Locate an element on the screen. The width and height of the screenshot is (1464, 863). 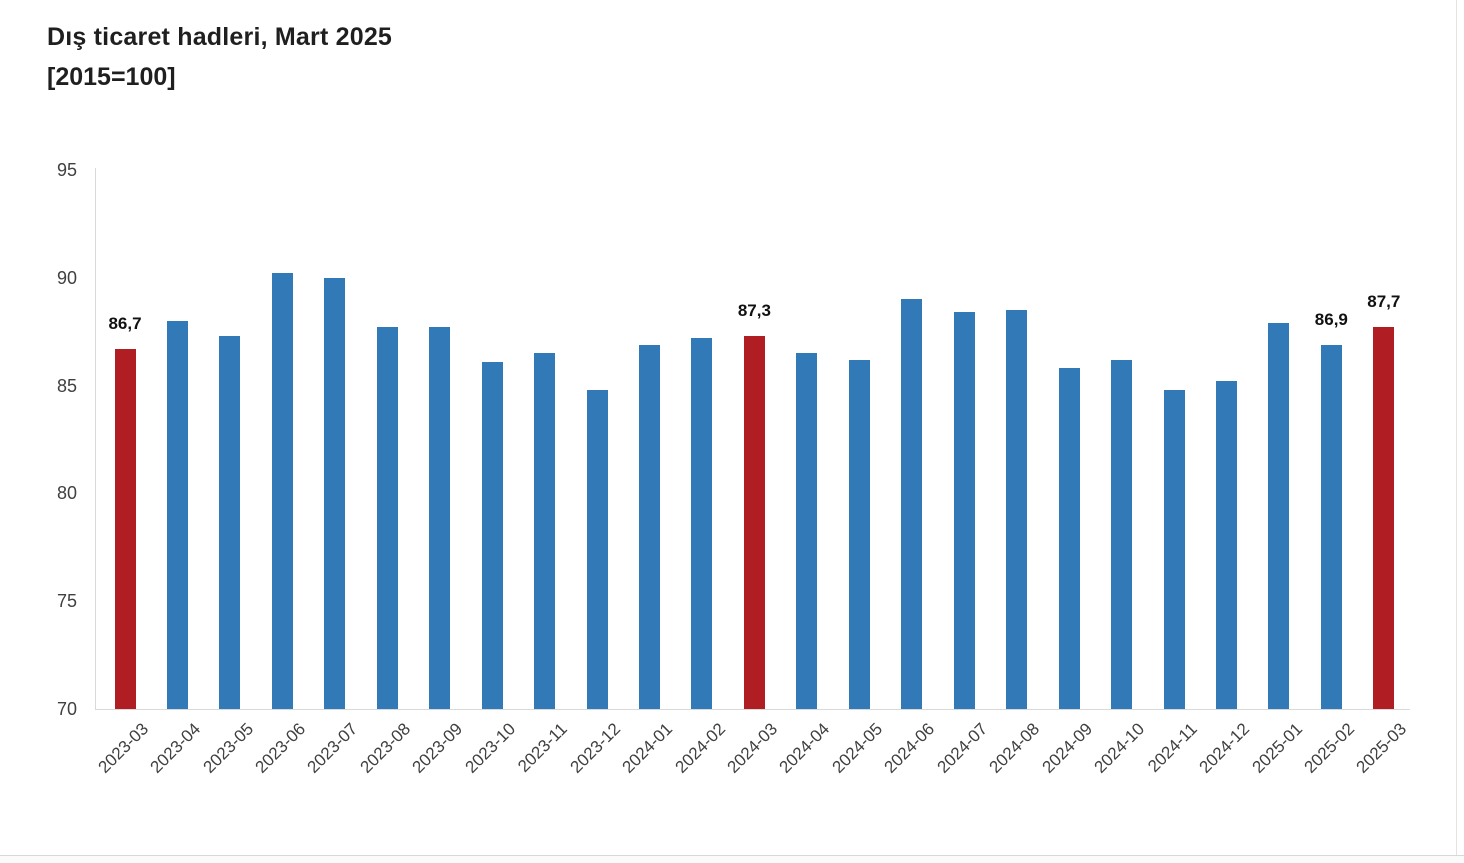
y-tick-label-95: 95 is located at coordinates (66, 170).